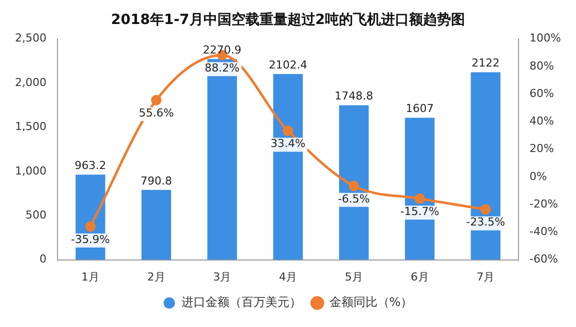  I want to click on x-tick-label: 6月, so click(419, 277).